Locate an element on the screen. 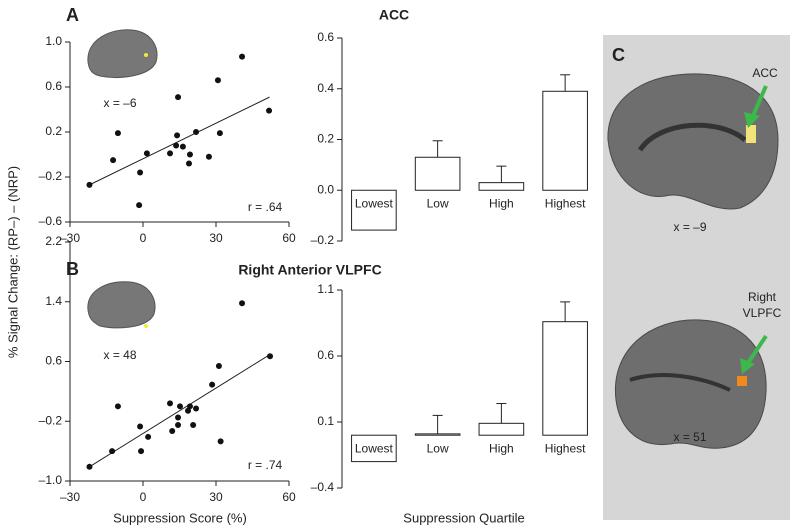 This screenshot has height=530, width=800. panel-letter: C is located at coordinates (618, 55).